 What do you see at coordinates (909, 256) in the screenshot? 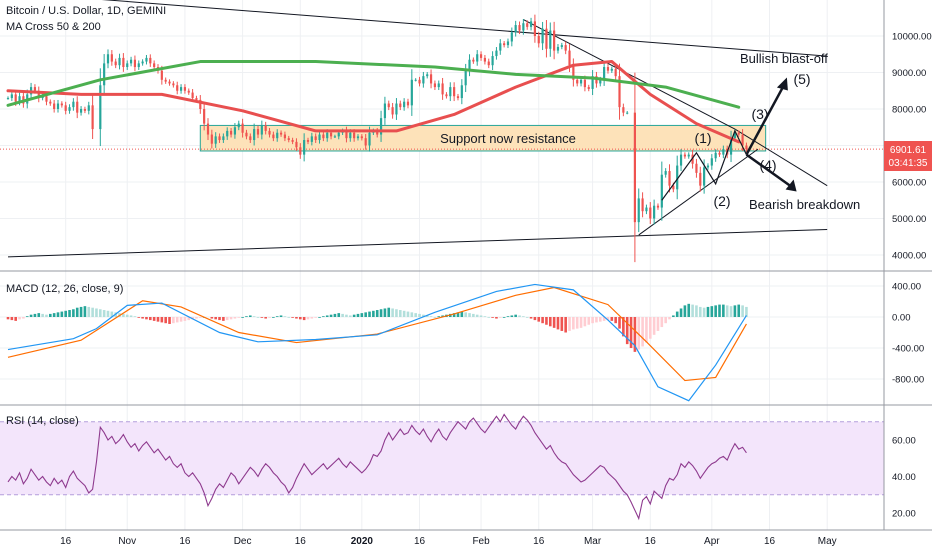
I see `price-tick-label: 4000.00` at bounding box center [909, 256].